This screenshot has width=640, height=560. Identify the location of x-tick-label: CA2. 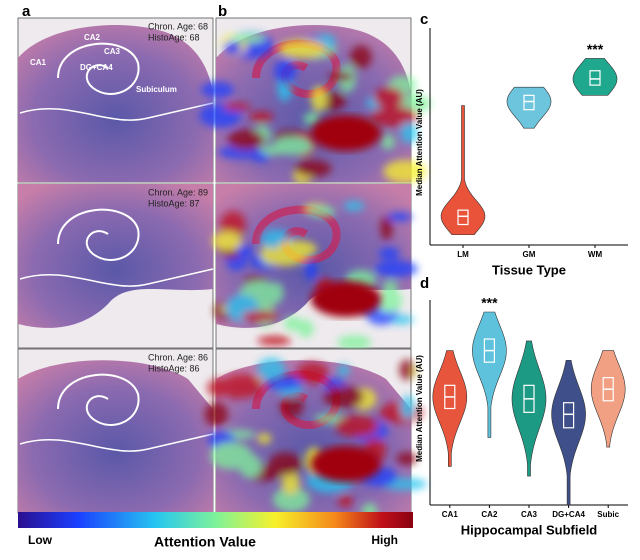
(489, 514).